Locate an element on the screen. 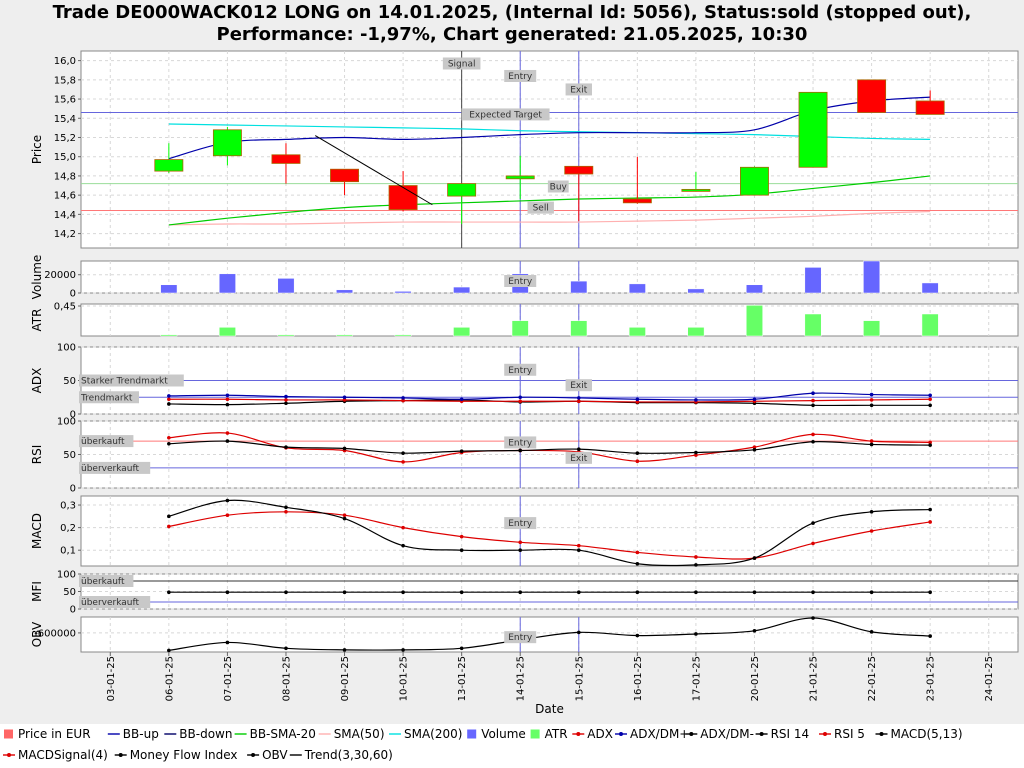  x-tick-label: 13-01-25 is located at coordinates (462, 678).